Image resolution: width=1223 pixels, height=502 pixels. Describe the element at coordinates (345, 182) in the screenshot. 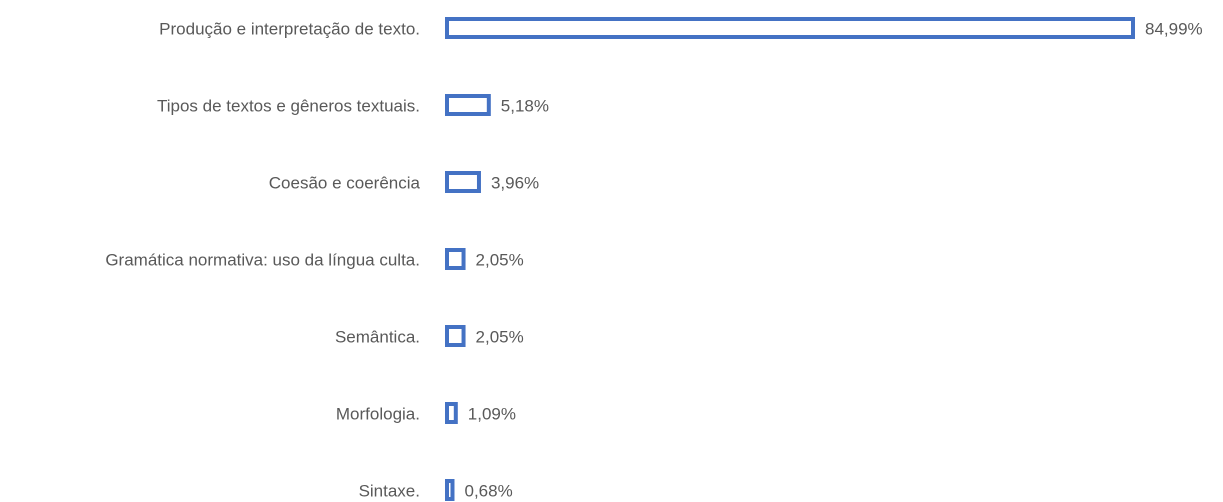

I see `category-label: Coesão e coerência` at that location.